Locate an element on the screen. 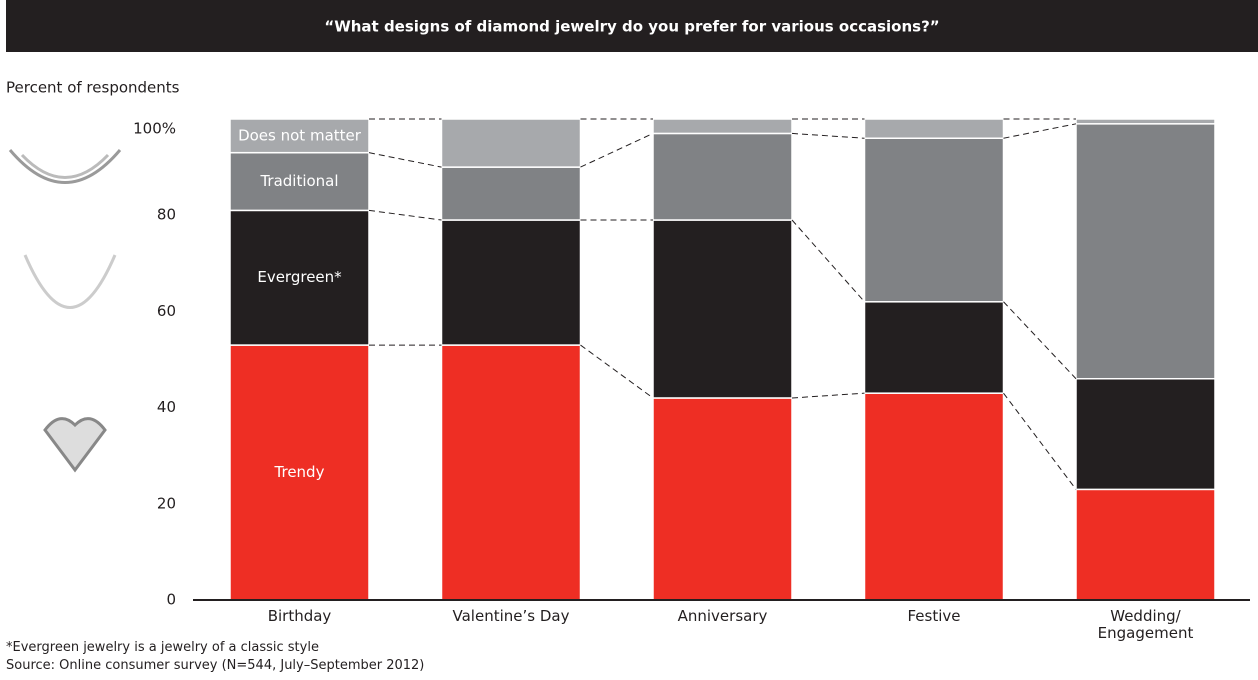 The image size is (1258, 680). jewelry-icons is located at coordinates (65, 311).